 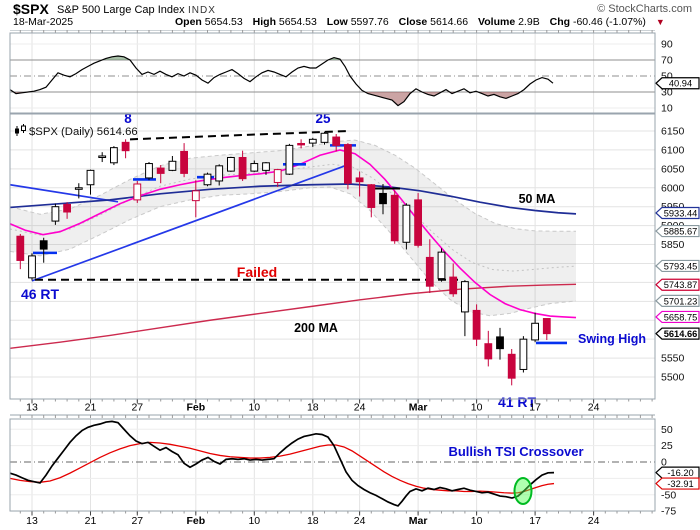 I want to click on symbol-name: S&P 500 Large Cap Index, so click(x=121, y=10).